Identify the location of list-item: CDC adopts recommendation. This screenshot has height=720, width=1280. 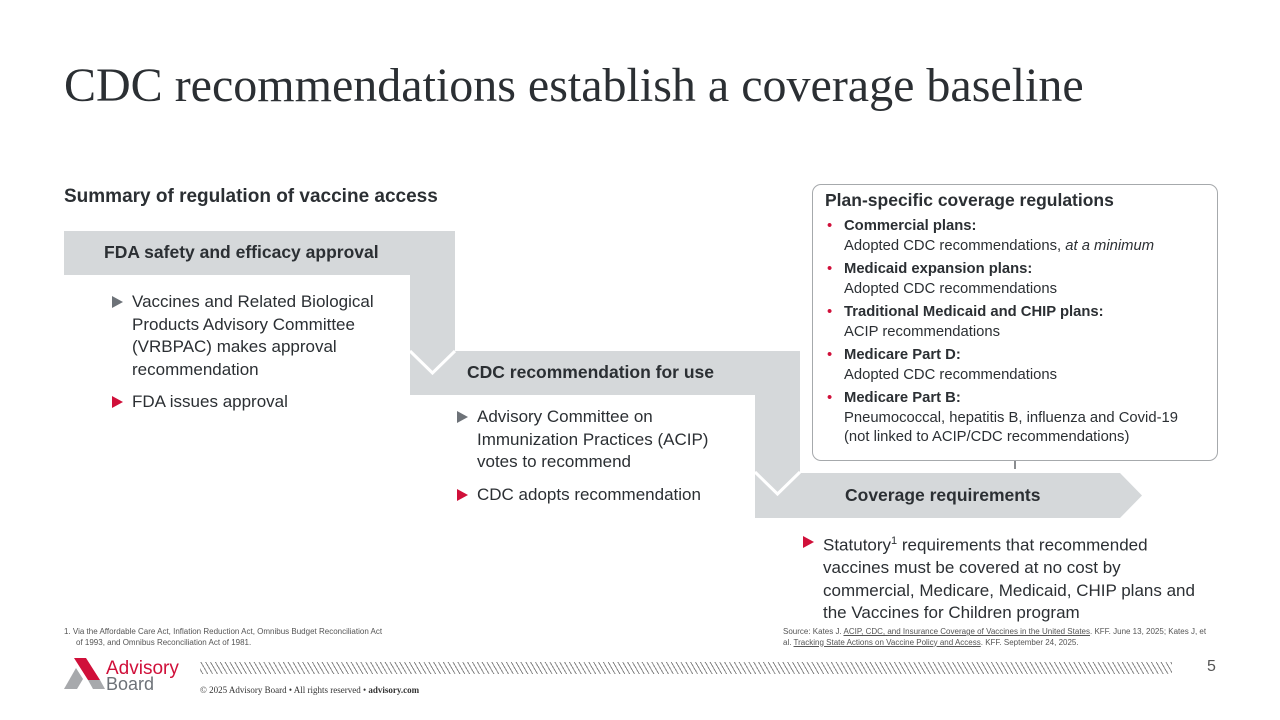
(602, 495).